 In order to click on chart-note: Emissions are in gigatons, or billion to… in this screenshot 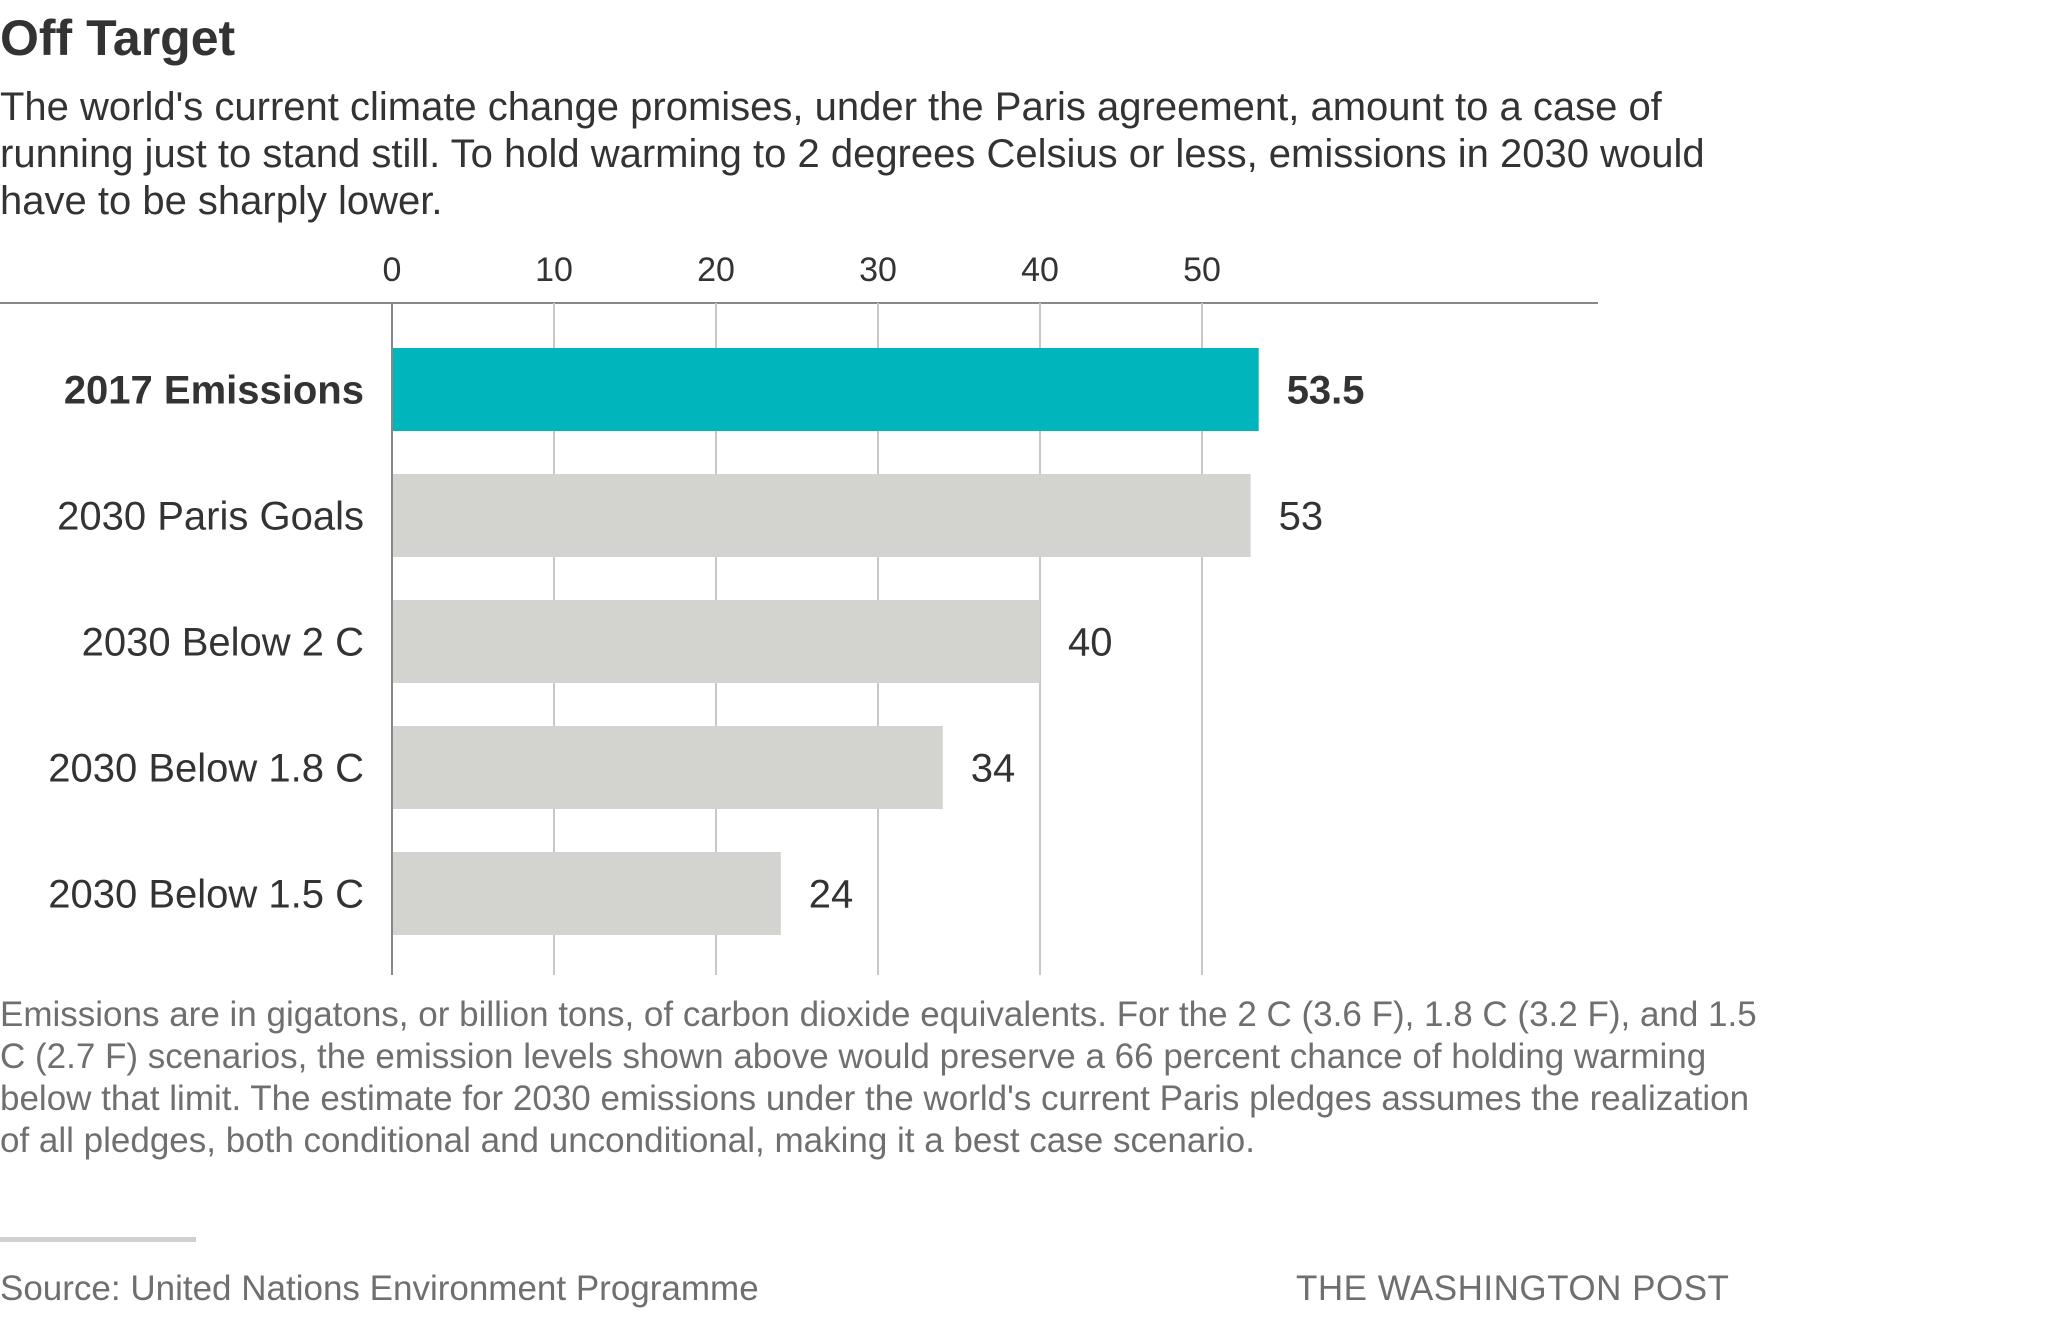, I will do `click(878, 1077)`.